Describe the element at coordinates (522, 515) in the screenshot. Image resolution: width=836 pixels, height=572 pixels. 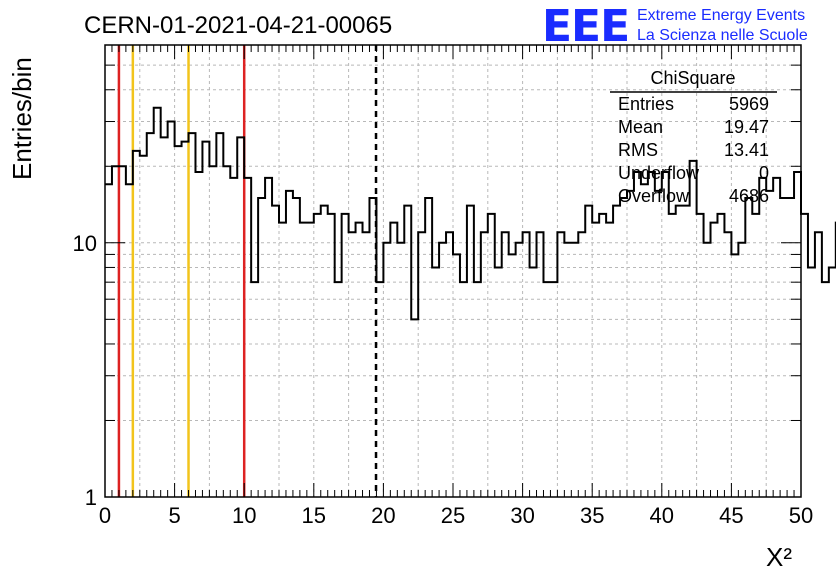
I see `x-tick-label: 30` at that location.